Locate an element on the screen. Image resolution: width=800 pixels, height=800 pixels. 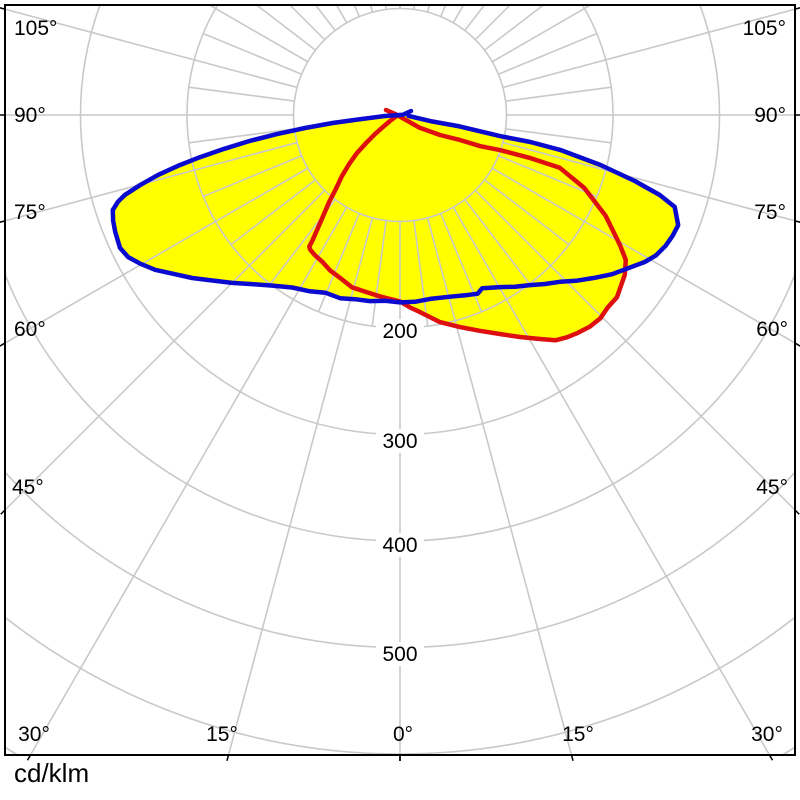
radial-tick-label-200: 200 is located at coordinates (399, 331).